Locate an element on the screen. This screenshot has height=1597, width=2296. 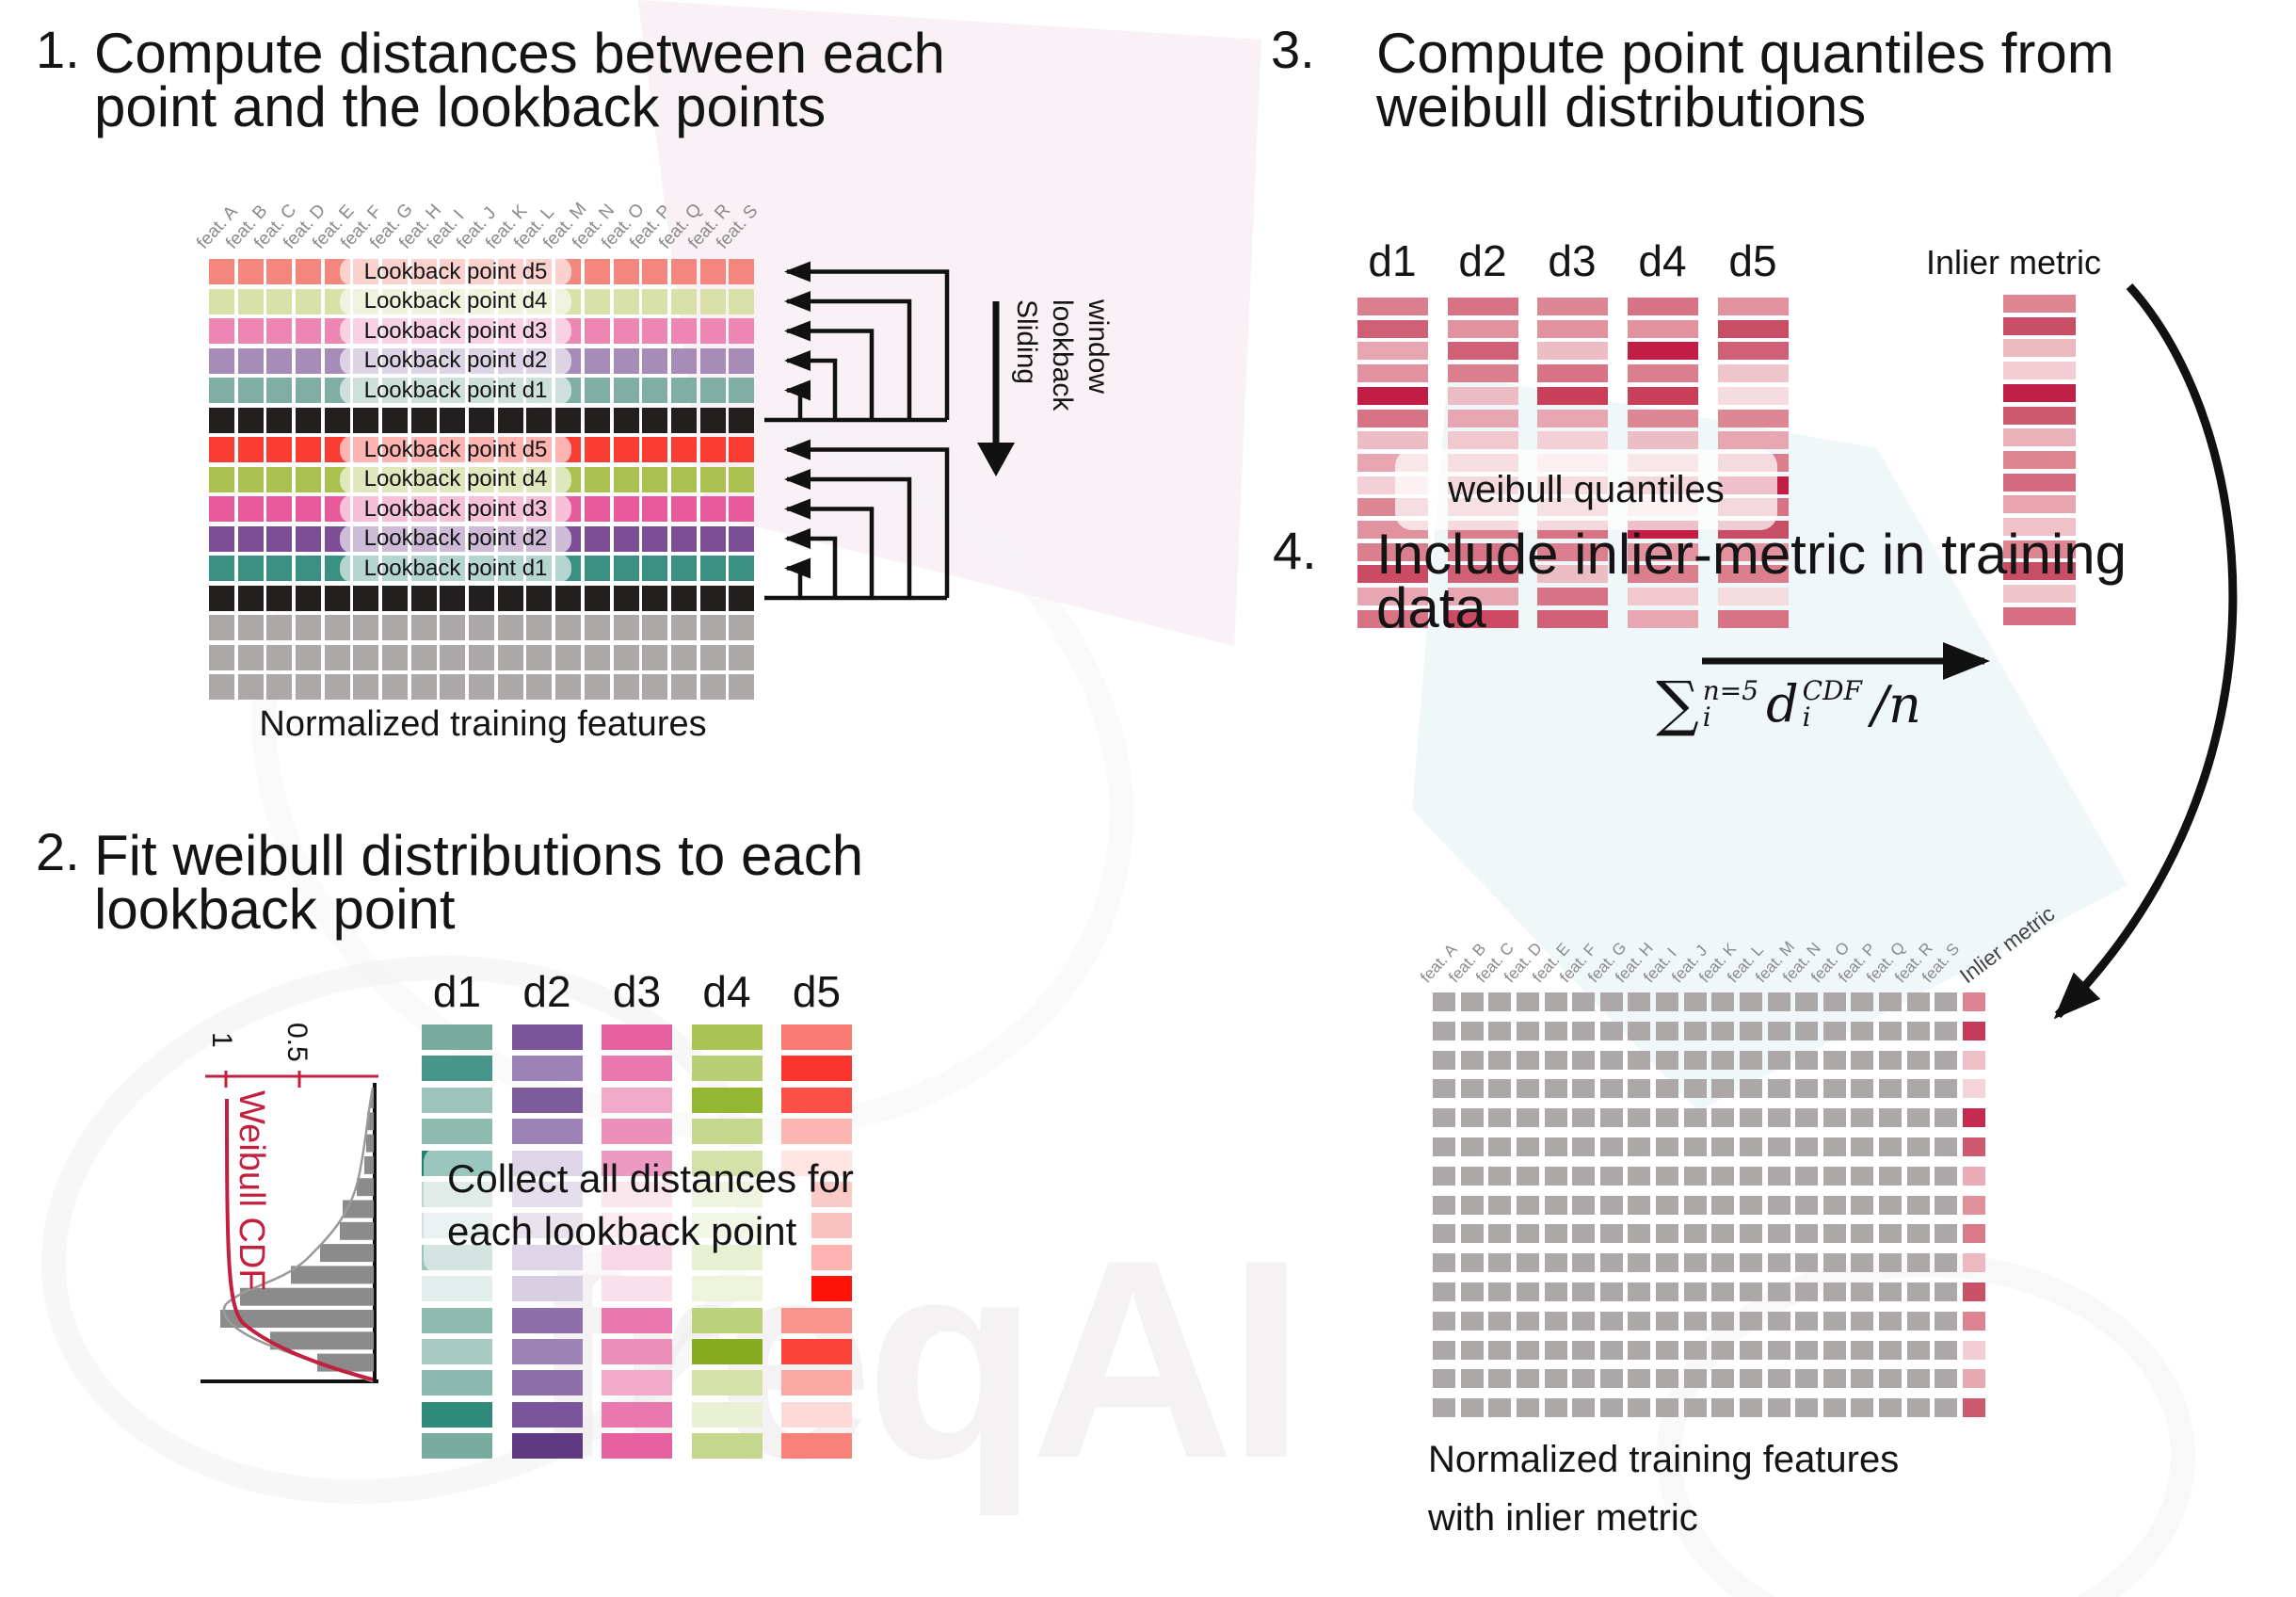
quantile-column-header: d3 is located at coordinates (1572, 260).